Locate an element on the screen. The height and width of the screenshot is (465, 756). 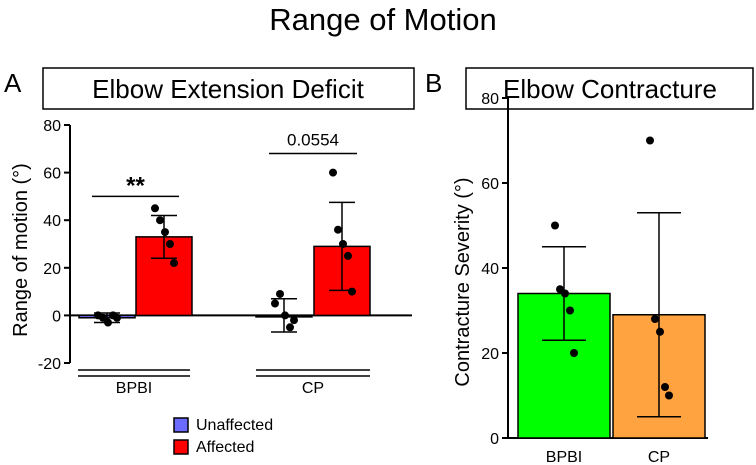
panel-b-category-label: CP is located at coordinates (659, 457).